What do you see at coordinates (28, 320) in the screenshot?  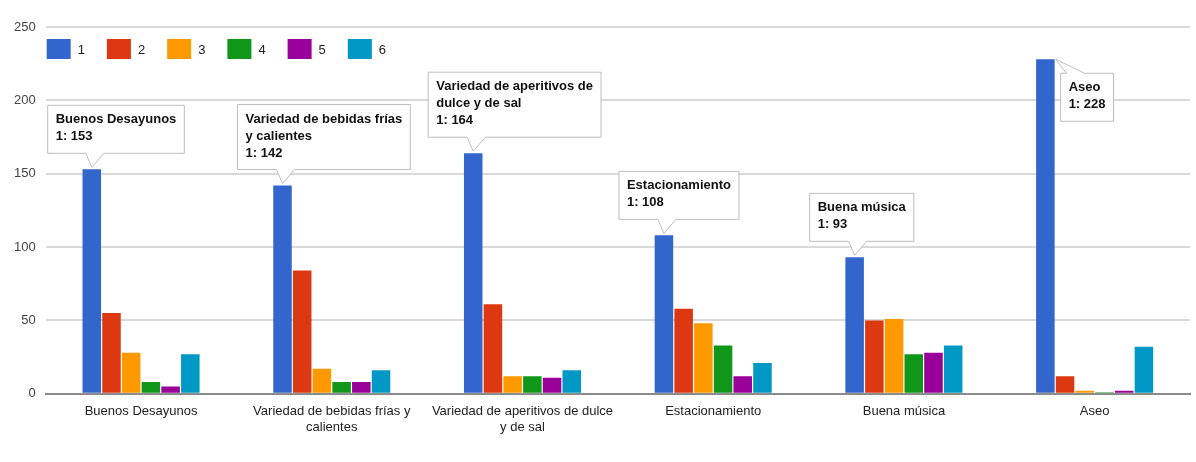 I see `y-tick-label: 50` at bounding box center [28, 320].